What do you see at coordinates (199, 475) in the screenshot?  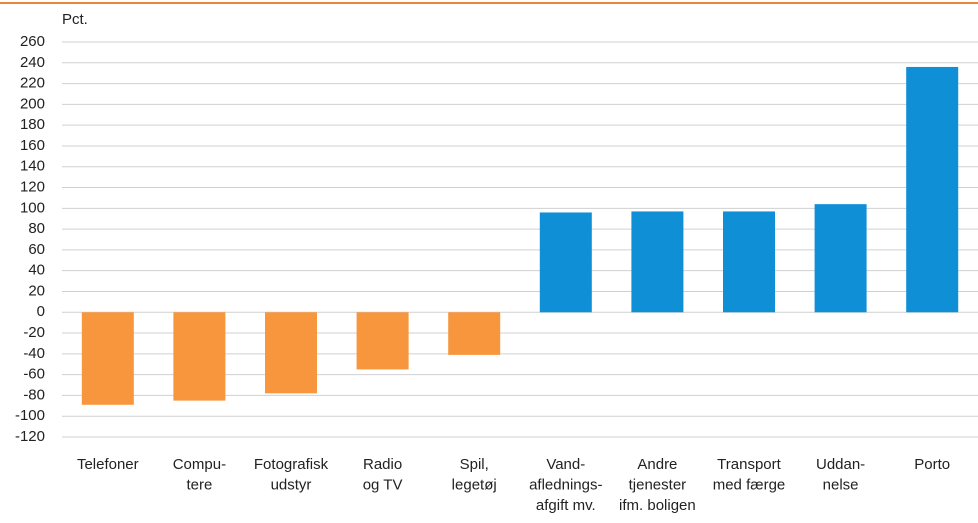 I see `x-tick-label: Compu-tere` at bounding box center [199, 475].